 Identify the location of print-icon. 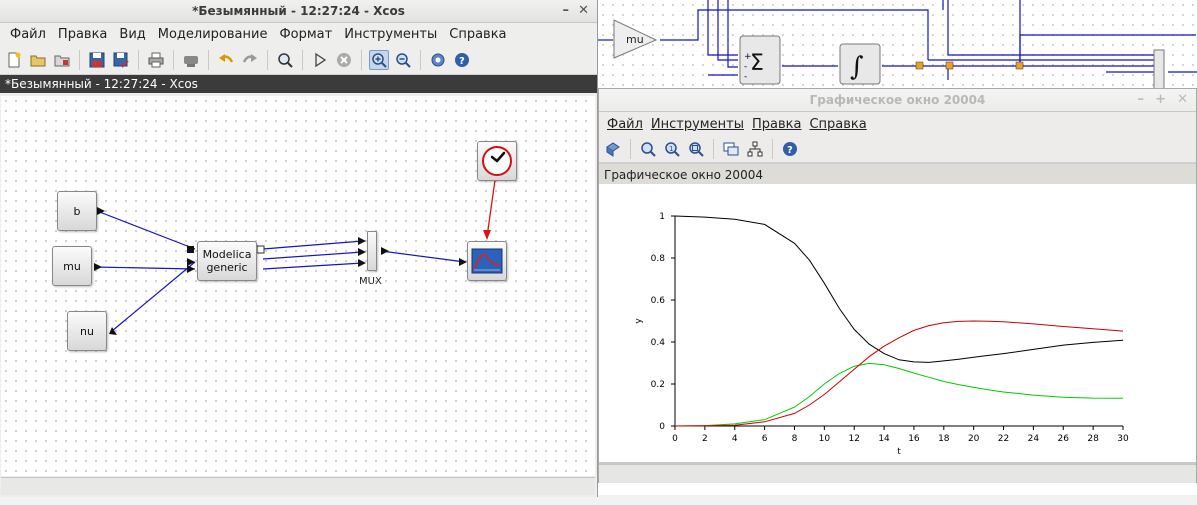
(156, 60).